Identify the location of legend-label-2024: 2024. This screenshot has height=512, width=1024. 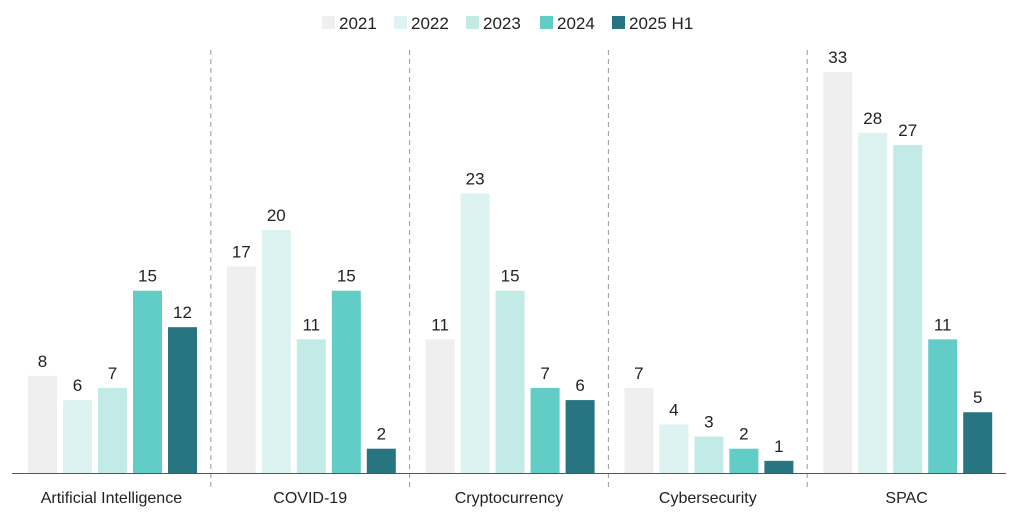
(576, 23).